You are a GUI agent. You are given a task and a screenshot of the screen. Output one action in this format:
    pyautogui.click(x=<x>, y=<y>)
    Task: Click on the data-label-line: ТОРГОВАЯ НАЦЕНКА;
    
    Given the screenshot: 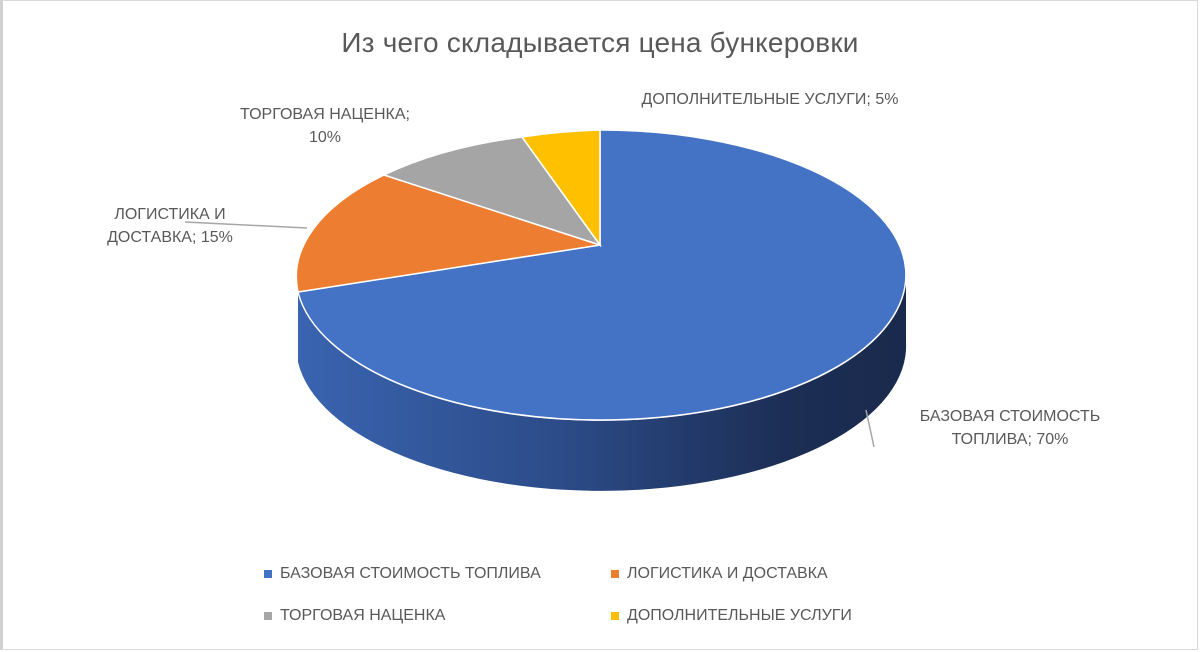 What is the action you would take?
    pyautogui.click(x=325, y=114)
    